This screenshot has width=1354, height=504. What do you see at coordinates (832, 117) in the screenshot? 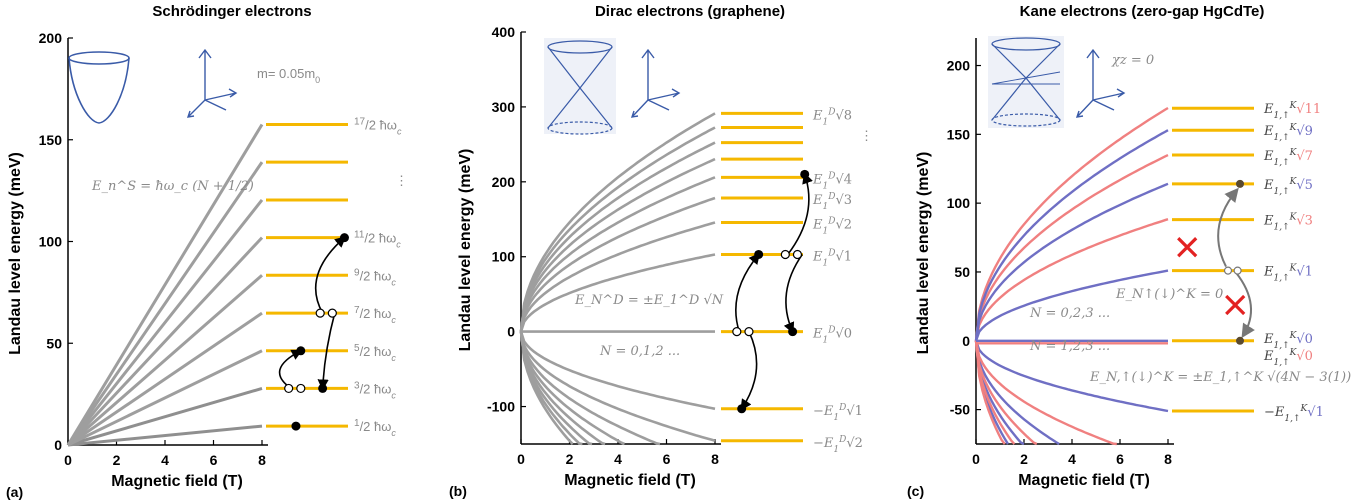
I see `level-label: E1D√8` at bounding box center [832, 117].